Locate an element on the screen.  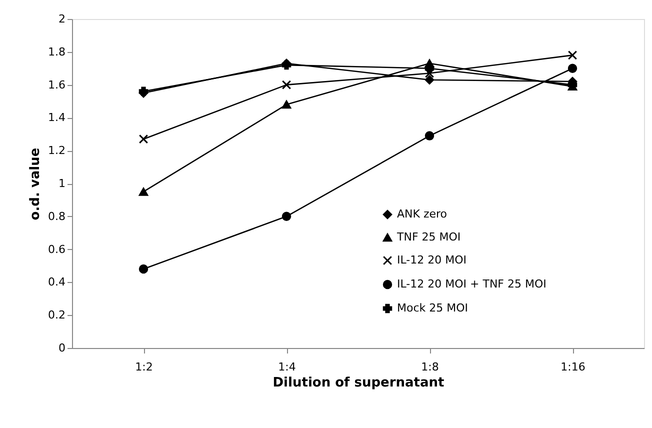
y-tick-label: 2 is located at coordinates (62, 19).